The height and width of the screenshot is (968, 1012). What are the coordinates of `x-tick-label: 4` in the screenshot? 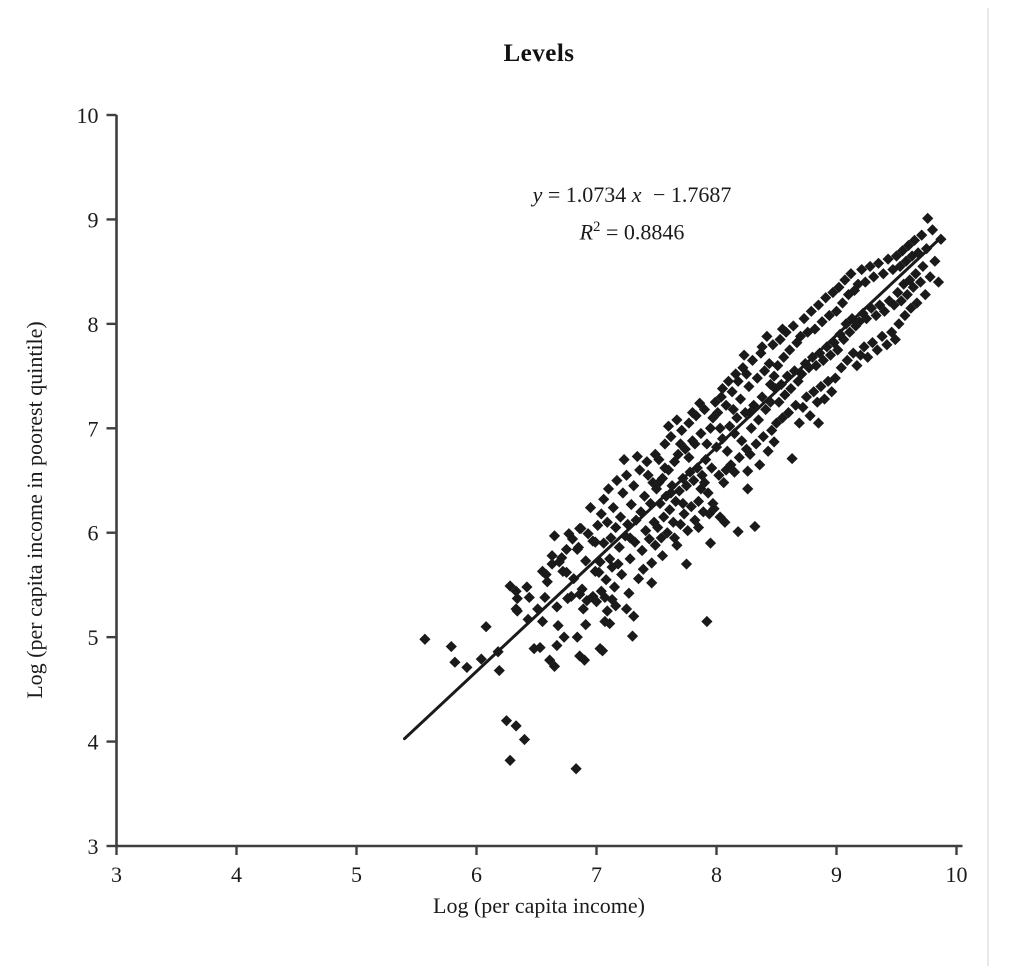 It's located at (236, 874).